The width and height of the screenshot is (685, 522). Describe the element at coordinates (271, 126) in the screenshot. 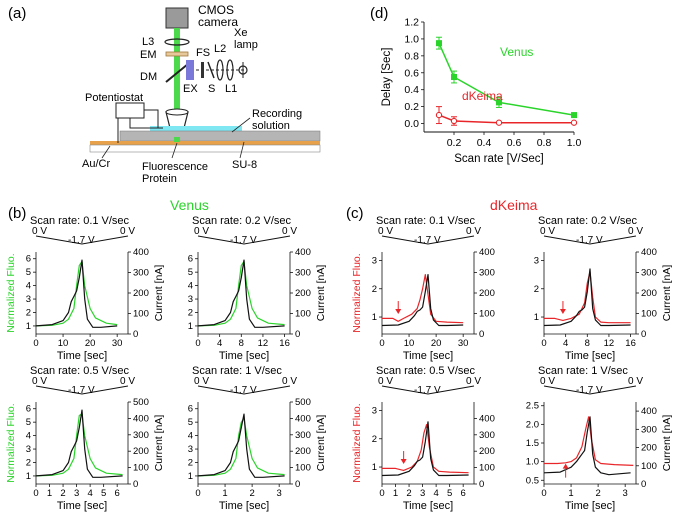

I see `label-line: solution` at that location.